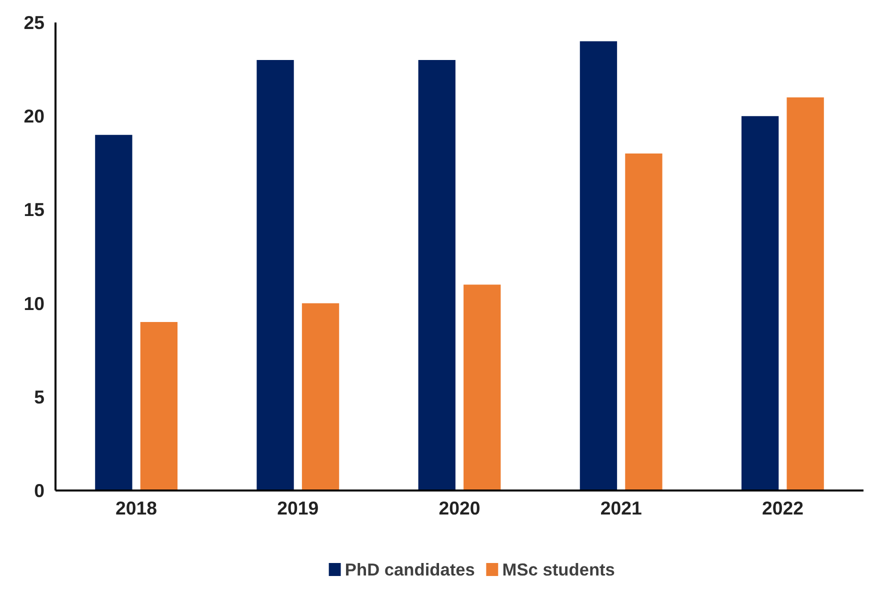 The height and width of the screenshot is (604, 880). I want to click on x-tick-label: 2020, so click(459, 508).